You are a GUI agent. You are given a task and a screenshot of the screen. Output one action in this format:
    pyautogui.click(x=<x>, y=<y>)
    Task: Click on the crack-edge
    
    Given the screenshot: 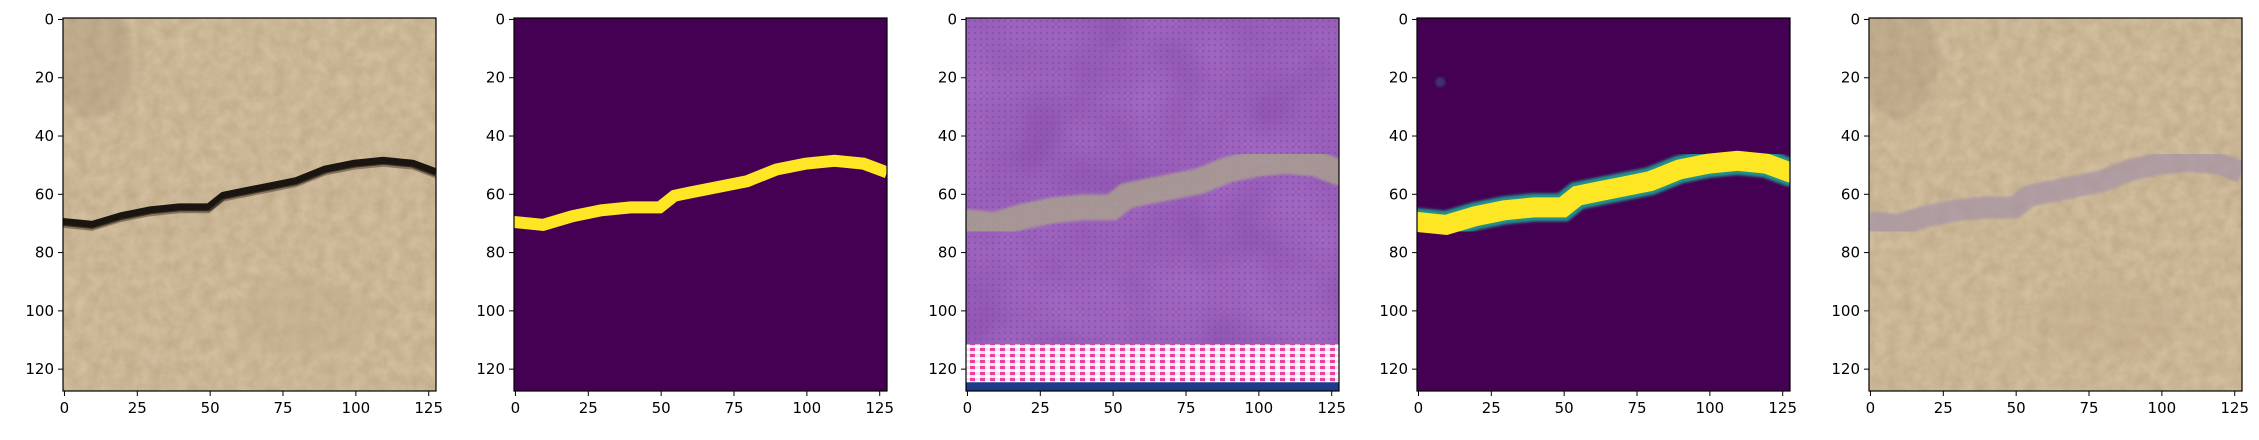 What is the action you would take?
    pyautogui.click(x=249, y=197)
    